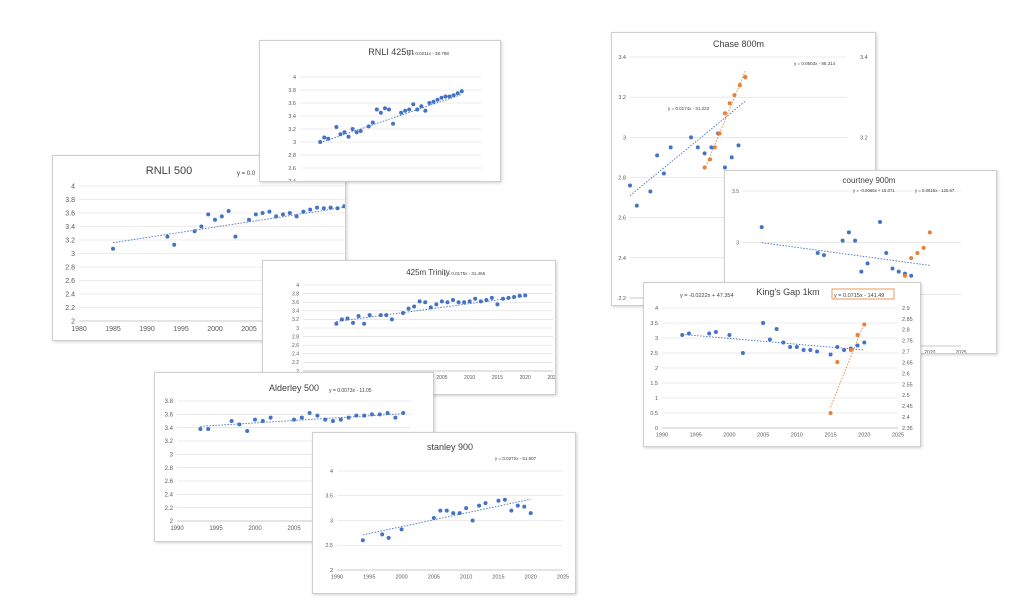  I want to click on trendline-equation: y = 0.0175x - 31.465, so click(465, 273).